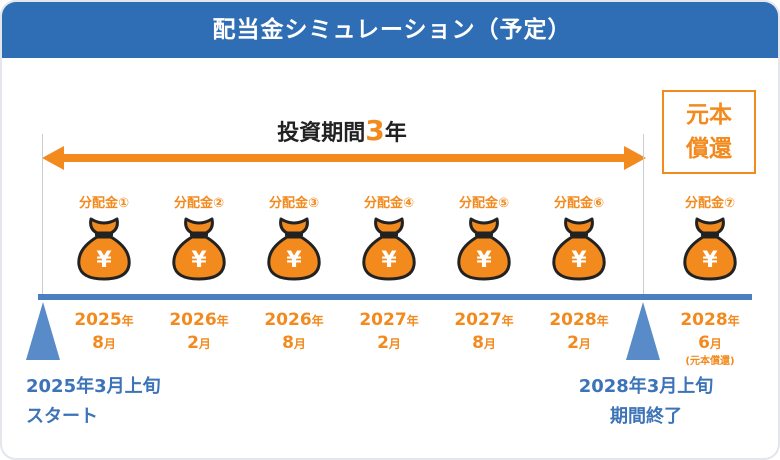 The width and height of the screenshot is (780, 460). Describe the element at coordinates (710, 361) in the screenshot. I see `payout-note: (元本償還)` at that location.